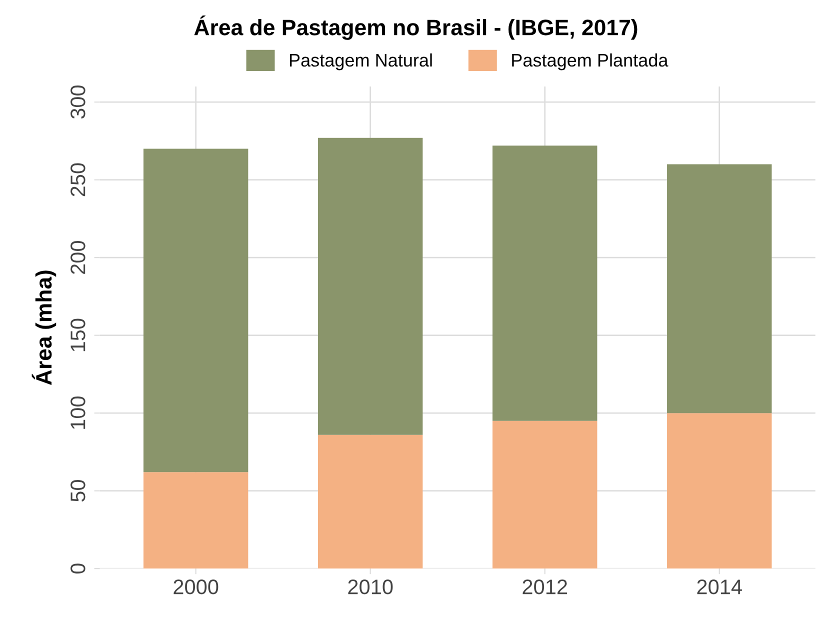 Image resolution: width=832 pixels, height=618 pixels. Describe the element at coordinates (196, 587) in the screenshot. I see `x-tick-label: 2000` at that location.